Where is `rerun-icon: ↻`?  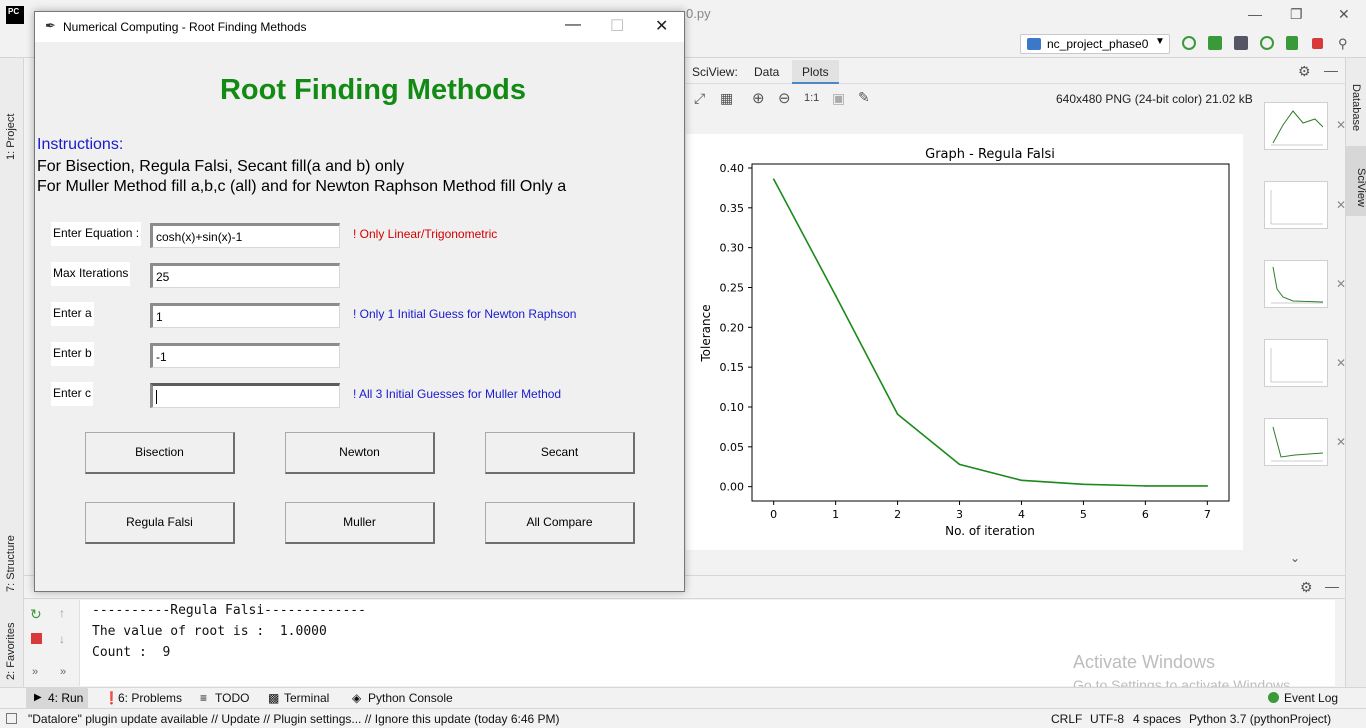
rerun-icon: ↻ is located at coordinates (36, 614).